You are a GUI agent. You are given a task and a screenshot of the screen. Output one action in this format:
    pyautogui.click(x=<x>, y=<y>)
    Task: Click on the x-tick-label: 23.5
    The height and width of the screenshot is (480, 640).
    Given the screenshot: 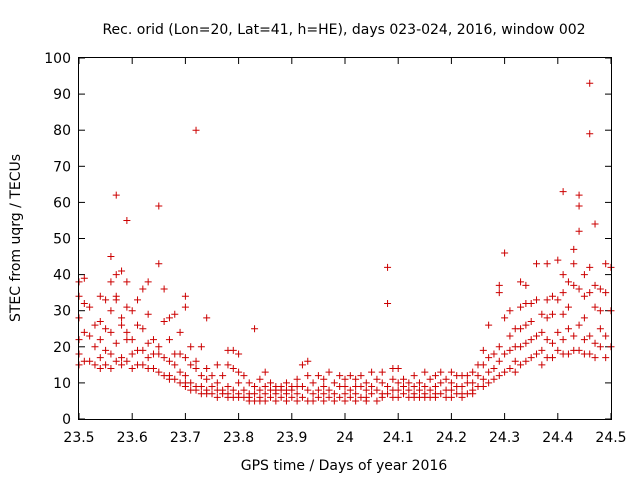 What is the action you would take?
    pyautogui.click(x=78, y=438)
    